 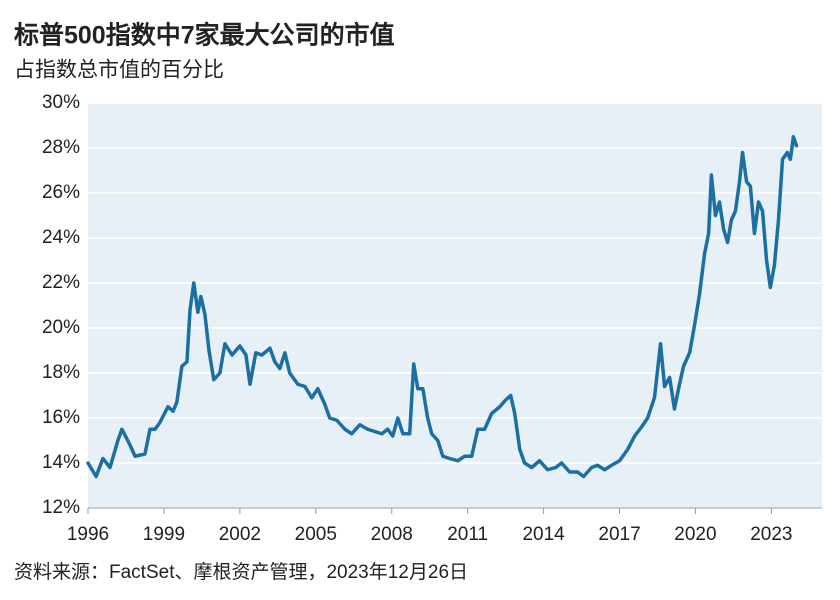 I want to click on y-tick-label: 20%, so click(x=61, y=327).